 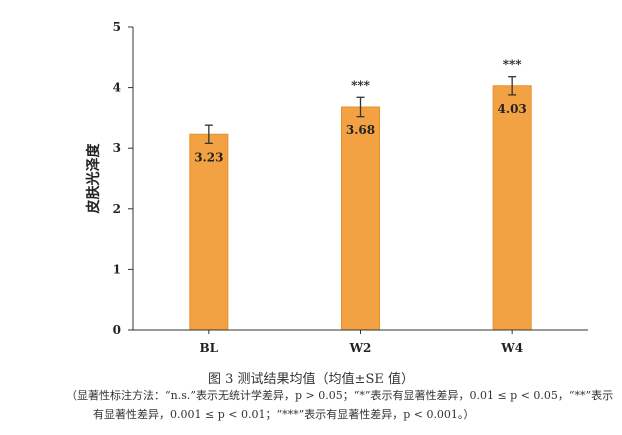 What do you see at coordinates (360, 348) in the screenshot?
I see `x-tick-label: W2` at bounding box center [360, 348].